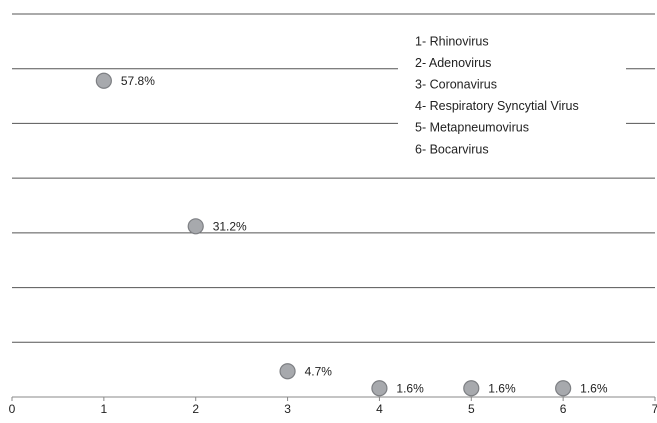 The width and height of the screenshot is (657, 423). I want to click on x-tick-label: 5, so click(471, 409).